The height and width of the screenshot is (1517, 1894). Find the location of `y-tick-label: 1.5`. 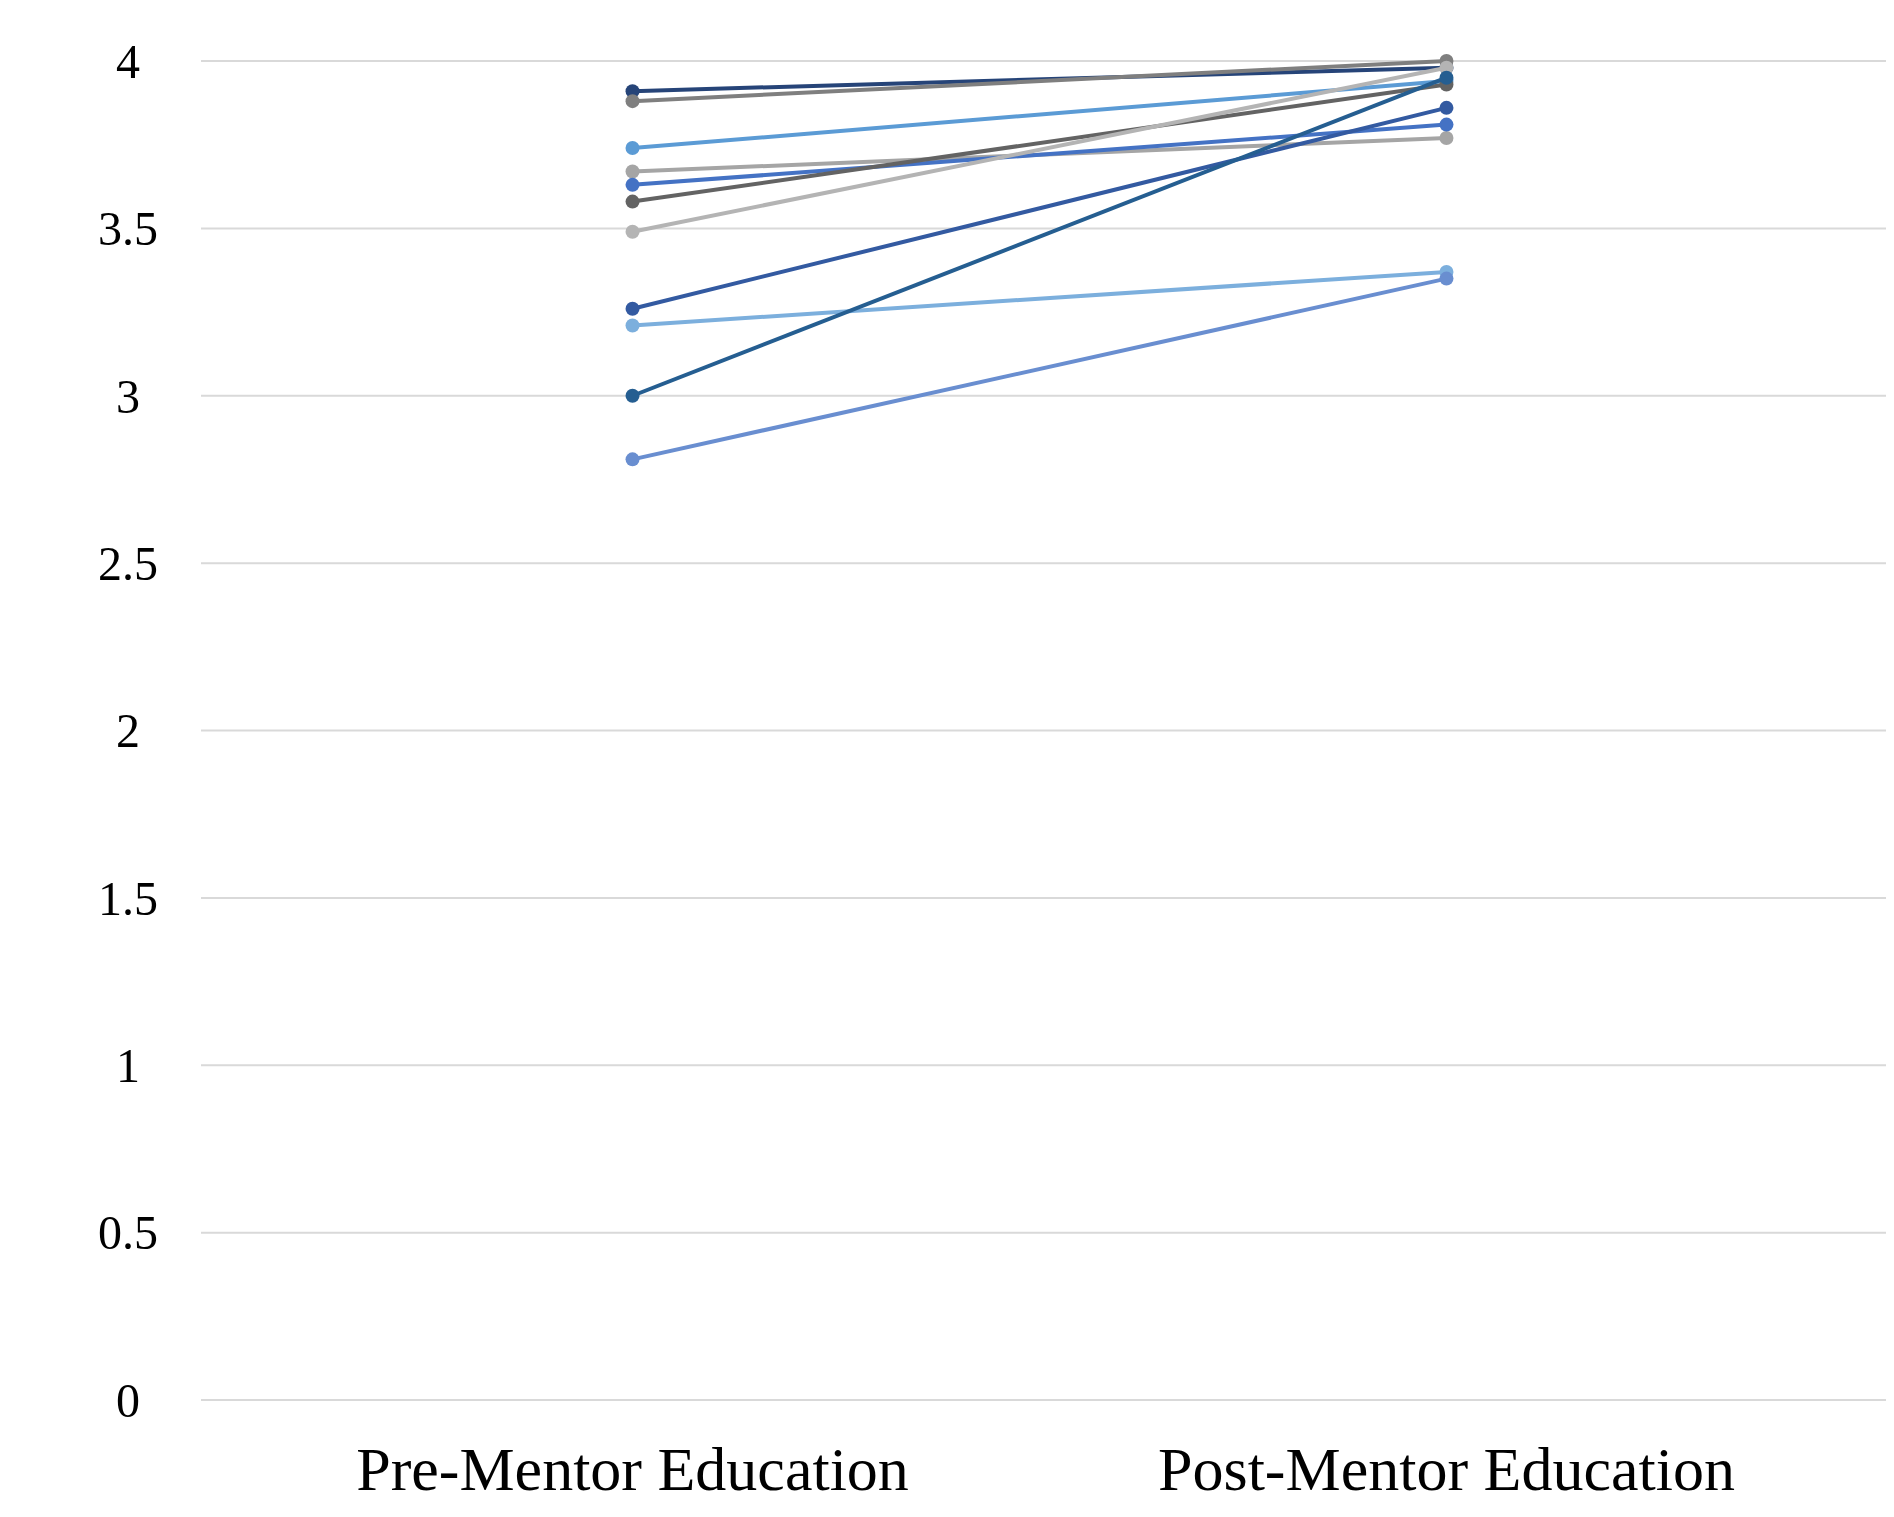

y-tick-label: 1.5 is located at coordinates (128, 898).